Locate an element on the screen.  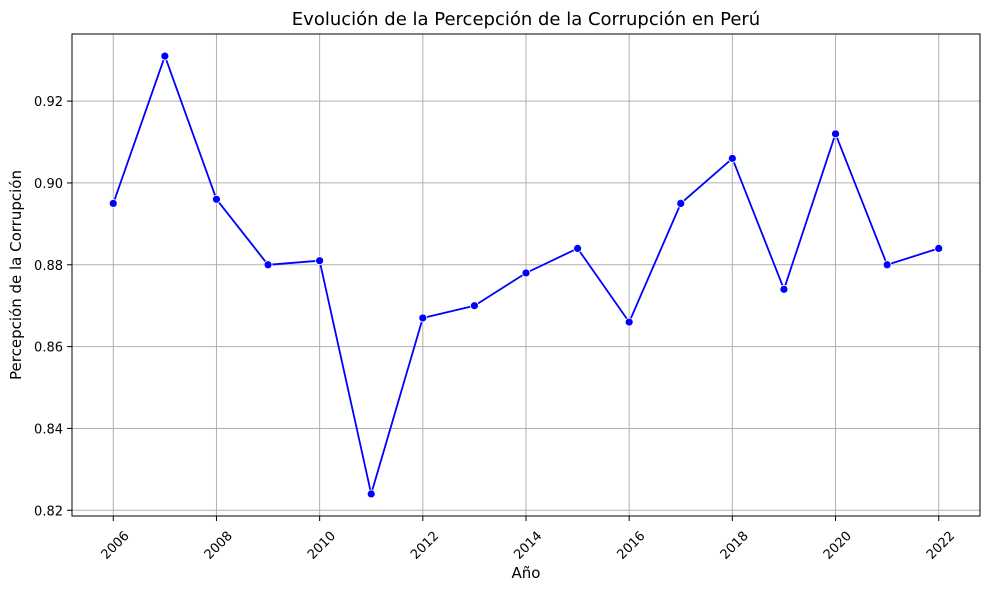
x-tick-label: 2012 is located at coordinates (425, 546).